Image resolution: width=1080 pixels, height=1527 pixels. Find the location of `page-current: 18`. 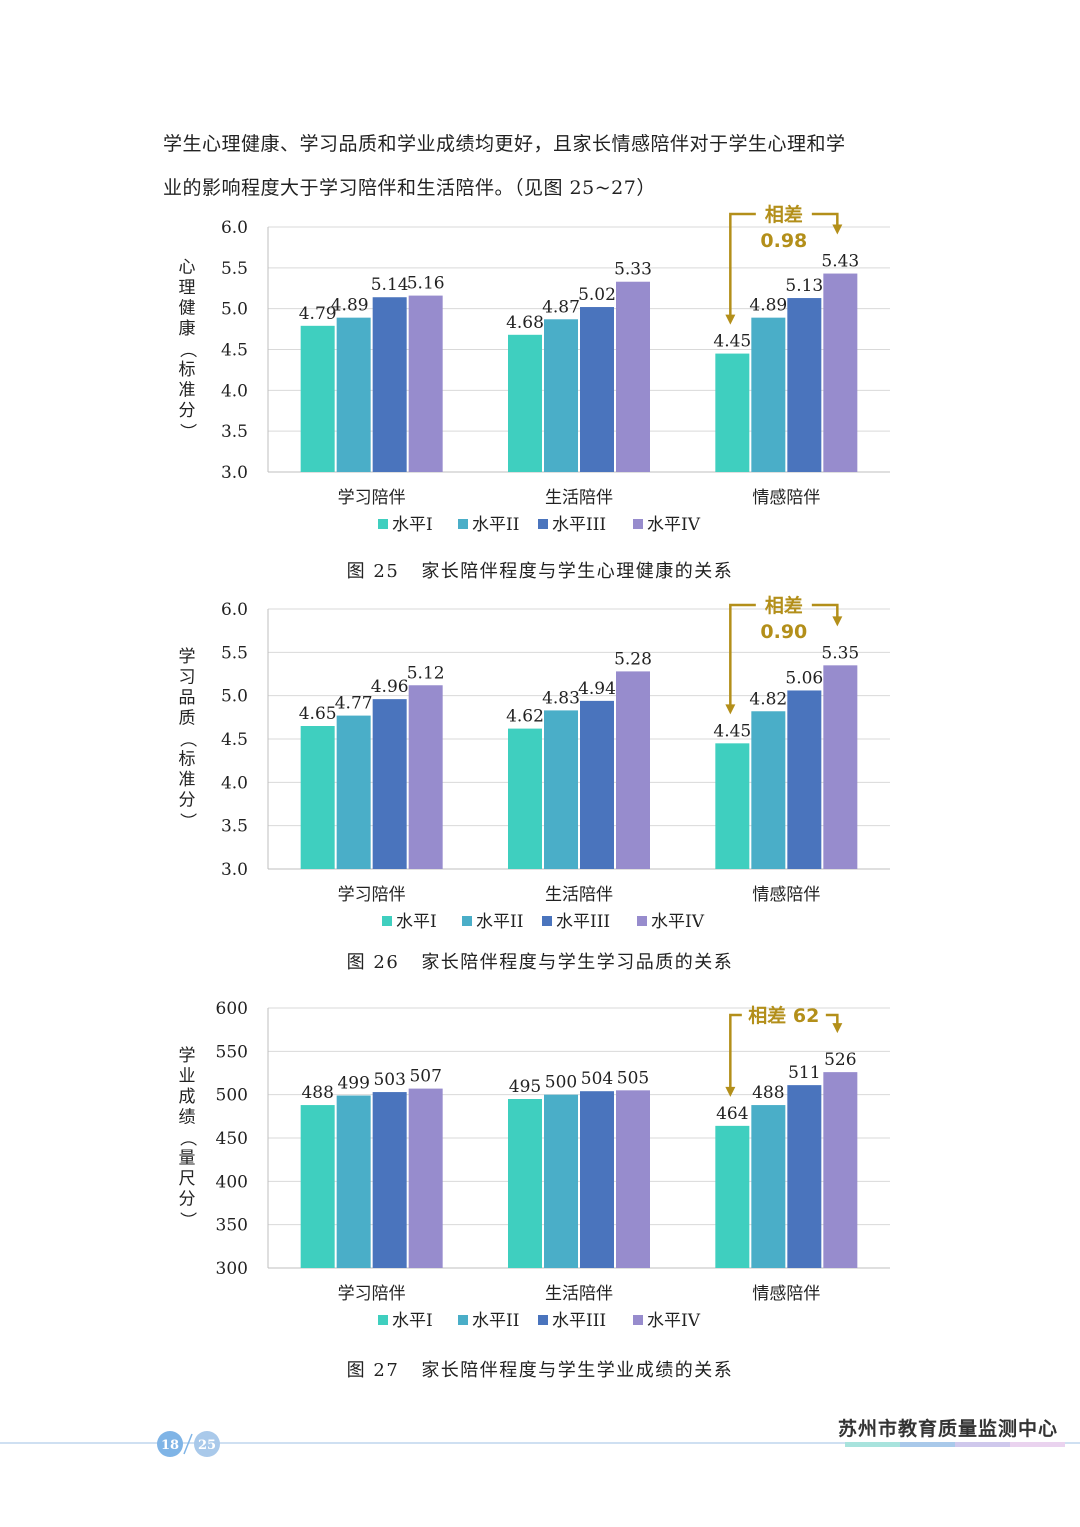

page-current: 18 is located at coordinates (170, 1445).